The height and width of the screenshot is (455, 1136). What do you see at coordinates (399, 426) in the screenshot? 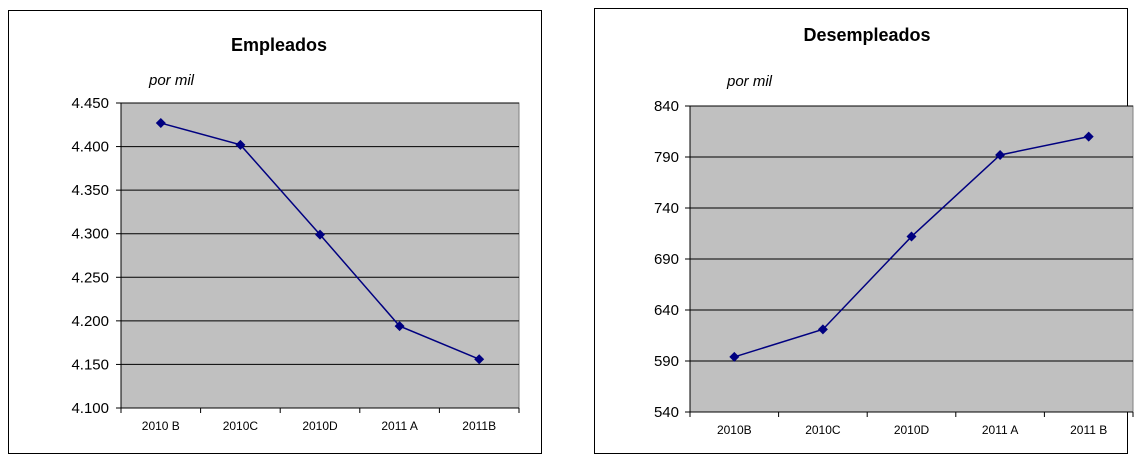
I see `empleados-x-tick-label: 2011 A` at bounding box center [399, 426].